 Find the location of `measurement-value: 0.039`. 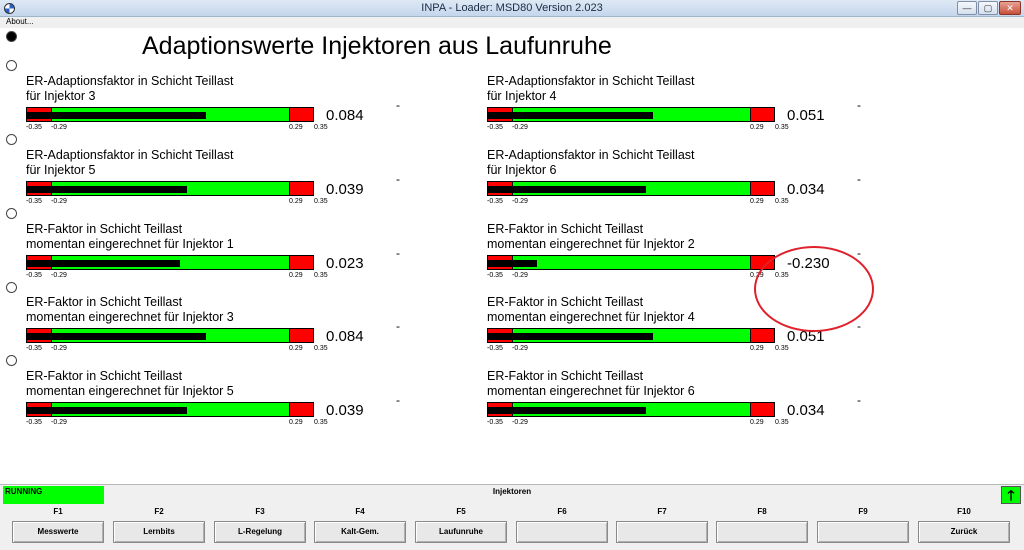

measurement-value: 0.039 is located at coordinates (345, 189).